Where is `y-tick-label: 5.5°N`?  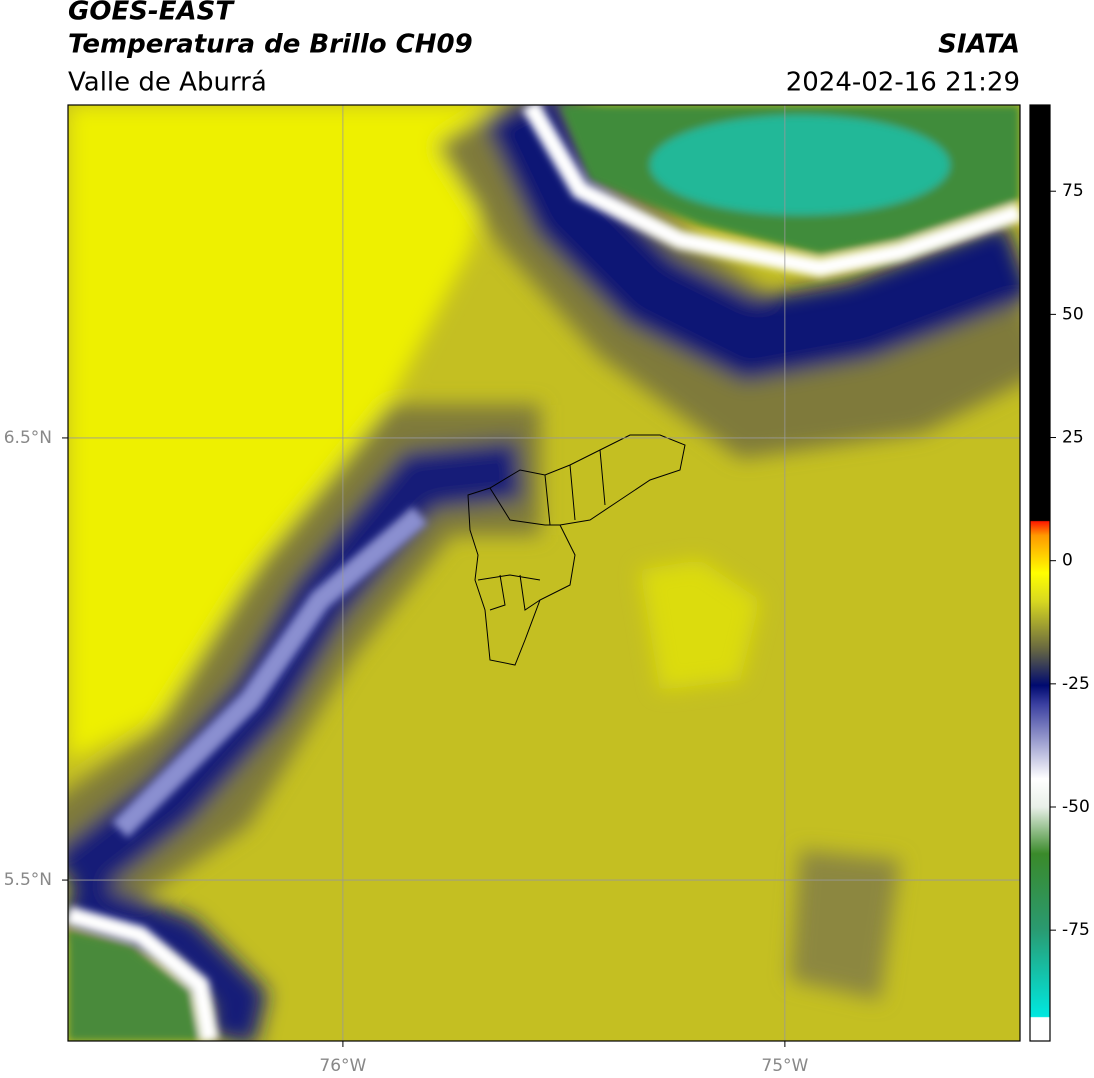
y-tick-label: 5.5°N is located at coordinates (28, 880).